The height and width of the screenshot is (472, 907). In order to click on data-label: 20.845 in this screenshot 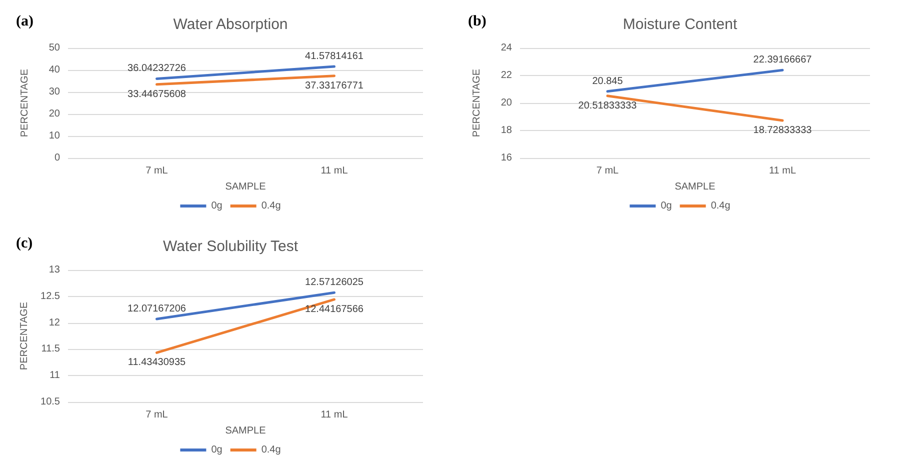, I will do `click(608, 81)`.